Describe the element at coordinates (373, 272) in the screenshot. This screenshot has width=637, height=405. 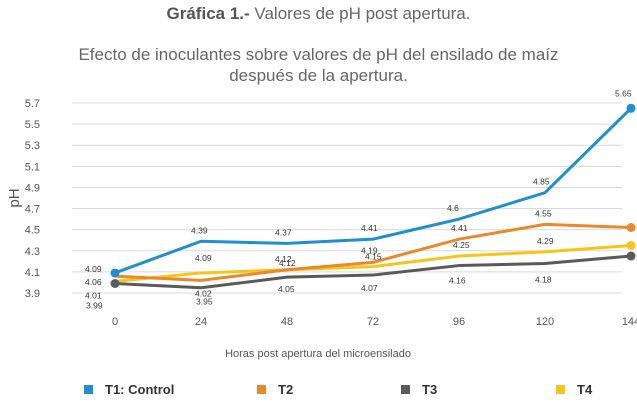
I see `series-line-t3` at that location.